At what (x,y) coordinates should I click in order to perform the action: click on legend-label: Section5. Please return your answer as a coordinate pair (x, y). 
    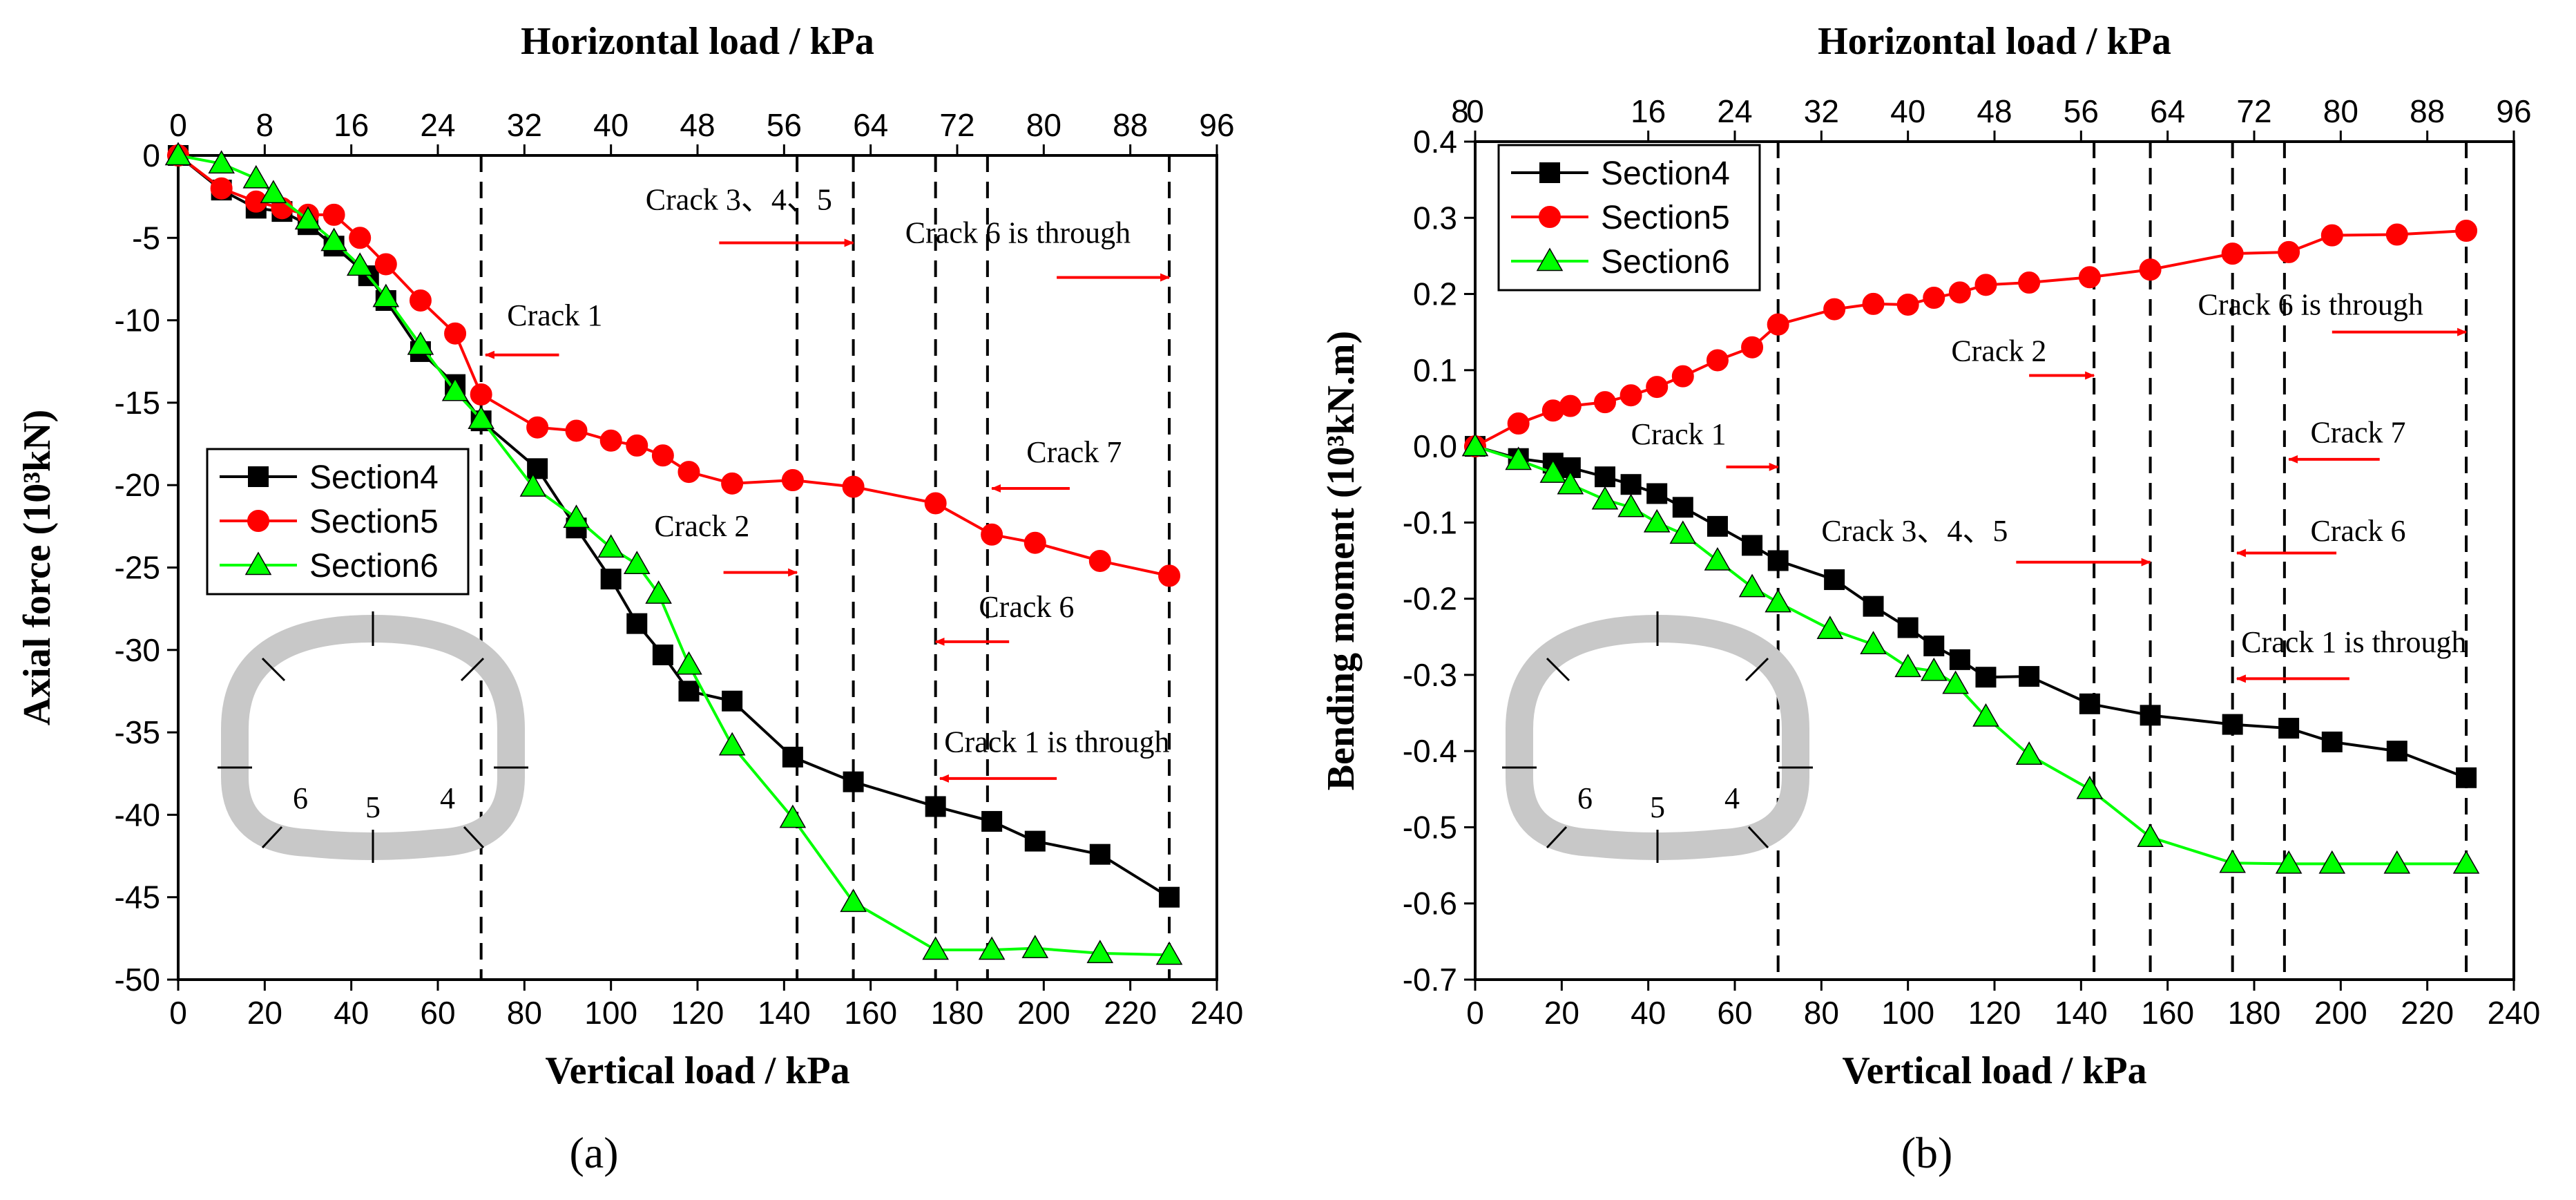
    Looking at the image, I should click on (1665, 218).